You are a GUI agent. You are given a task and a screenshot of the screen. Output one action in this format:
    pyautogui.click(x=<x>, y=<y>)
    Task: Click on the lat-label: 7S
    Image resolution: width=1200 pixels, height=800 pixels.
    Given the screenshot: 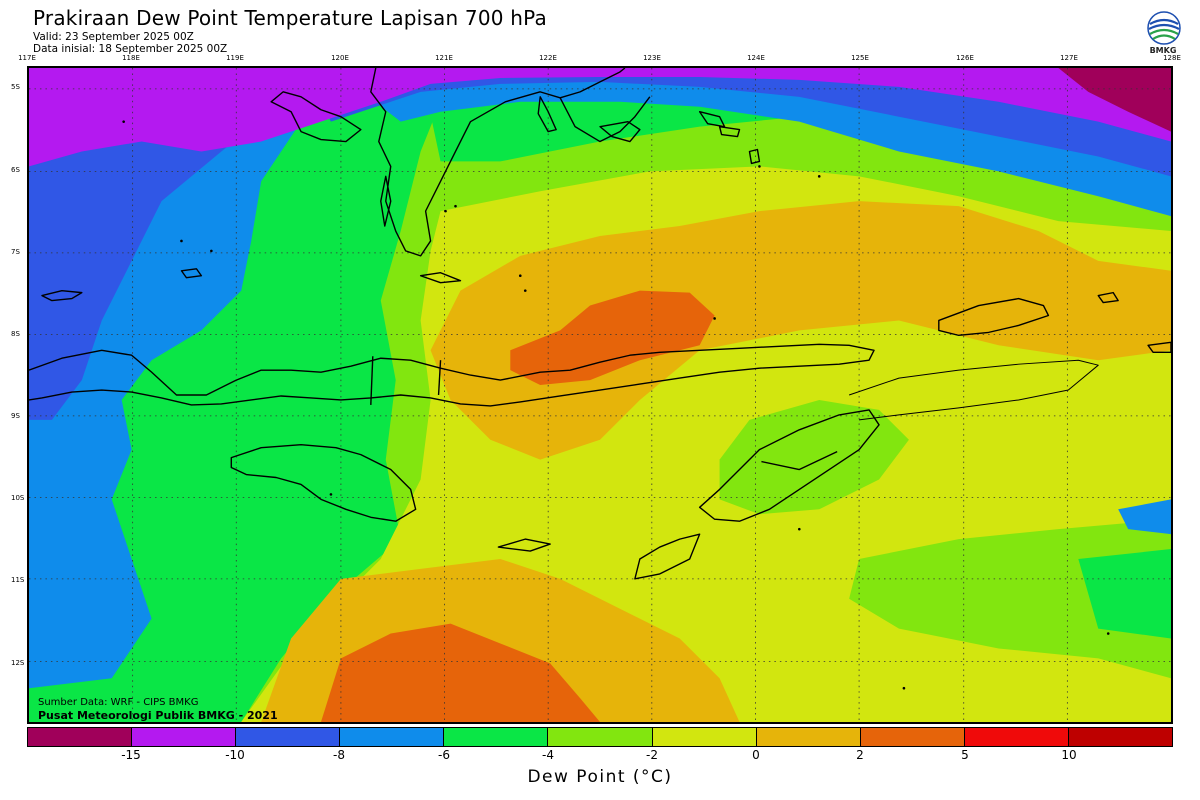 What is the action you would take?
    pyautogui.click(x=15, y=252)
    